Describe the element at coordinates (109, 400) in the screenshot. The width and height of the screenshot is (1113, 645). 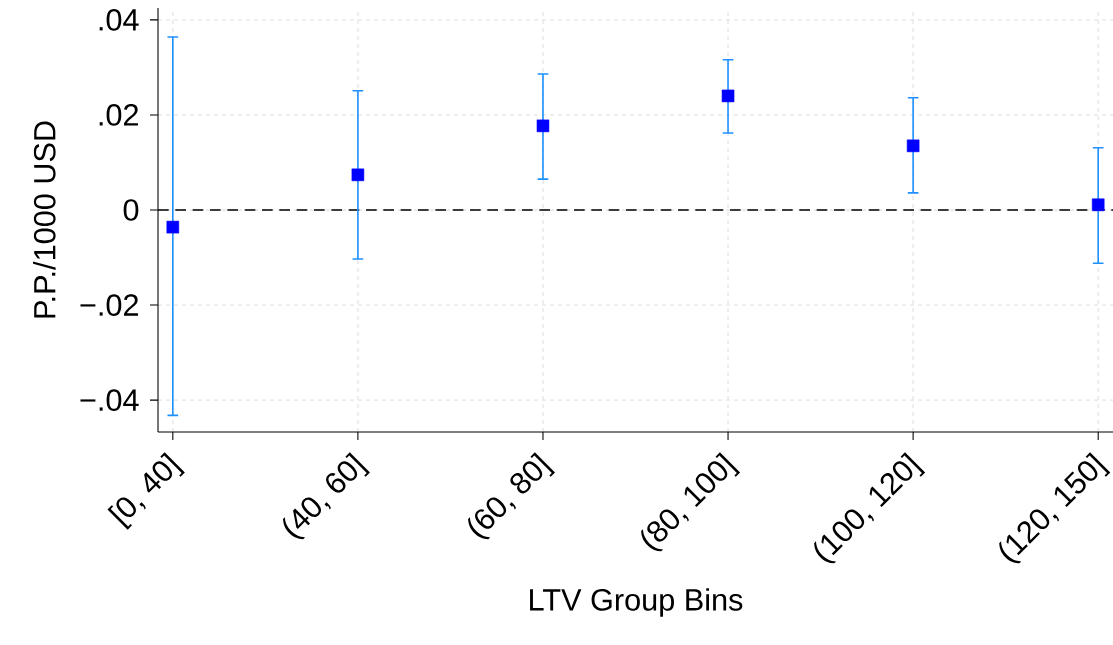
I see `y-tick-label: −.04` at that location.